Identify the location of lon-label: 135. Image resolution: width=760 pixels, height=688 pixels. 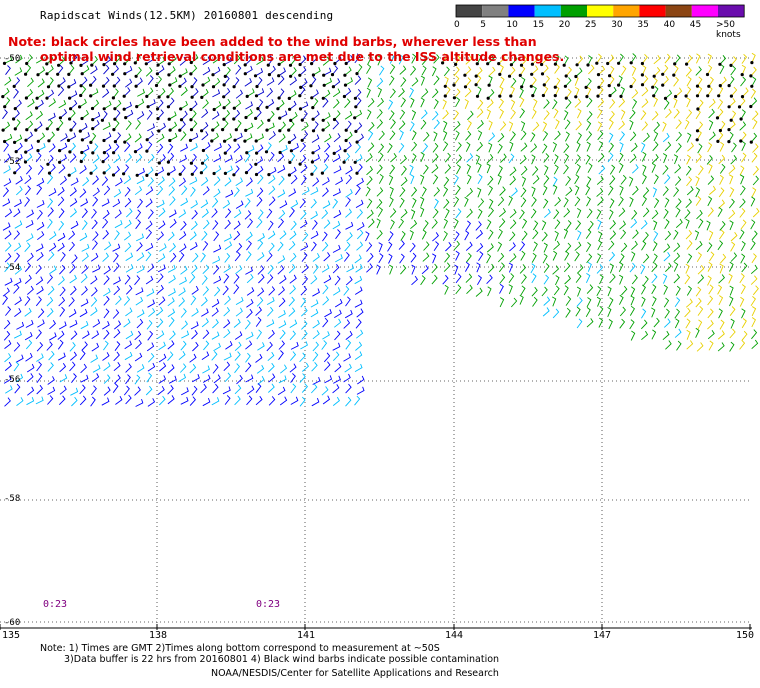
(11, 635).